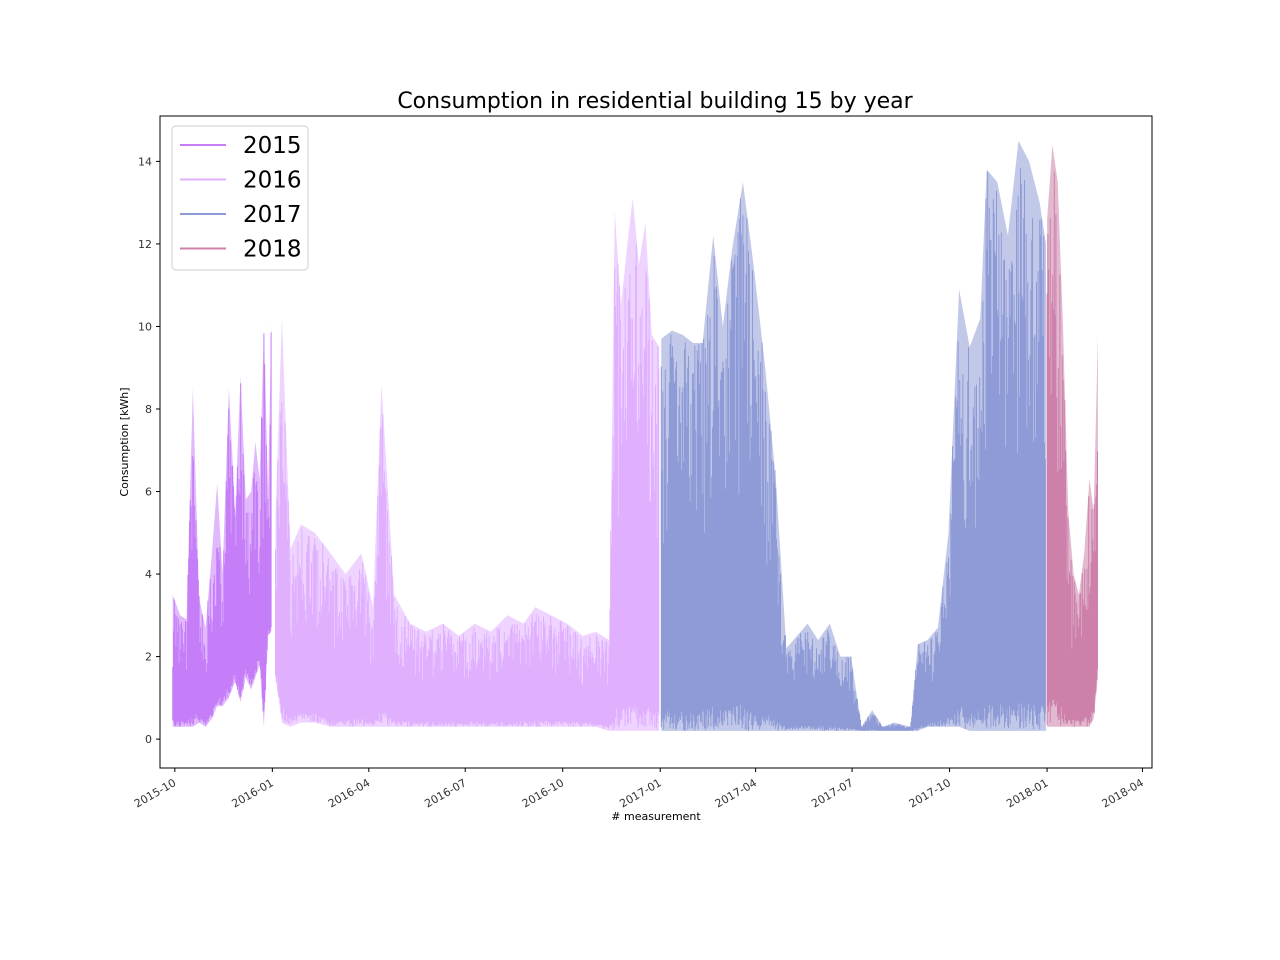 The height and width of the screenshot is (960, 1280). What do you see at coordinates (222, 529) in the screenshot?
I see `series-2015-line` at bounding box center [222, 529].